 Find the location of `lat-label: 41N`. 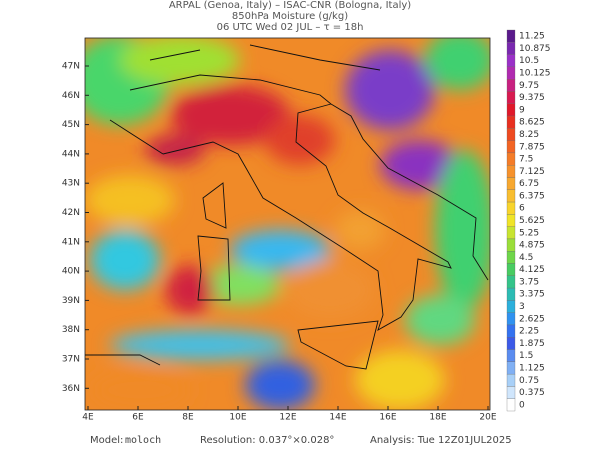

lat-label: 41N is located at coordinates (71, 242).